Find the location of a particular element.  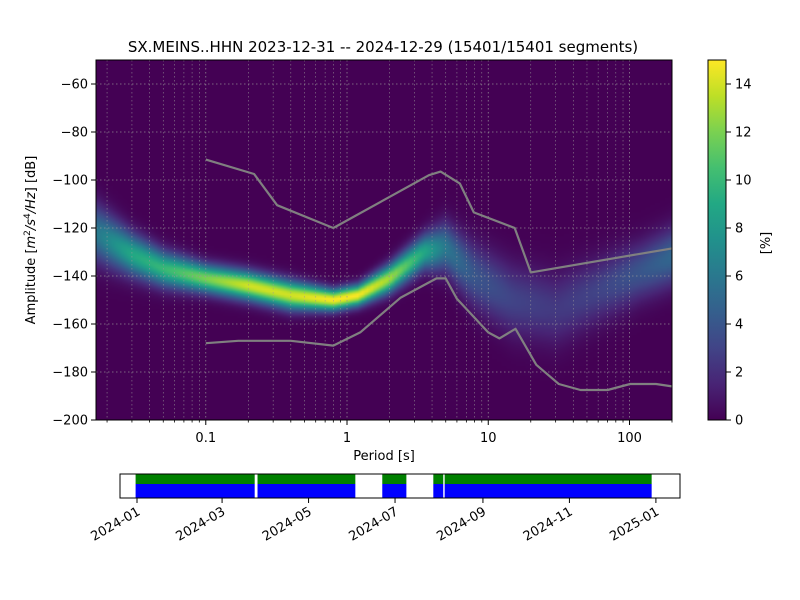

colorbar-tick-label: 2 is located at coordinates (739, 373).